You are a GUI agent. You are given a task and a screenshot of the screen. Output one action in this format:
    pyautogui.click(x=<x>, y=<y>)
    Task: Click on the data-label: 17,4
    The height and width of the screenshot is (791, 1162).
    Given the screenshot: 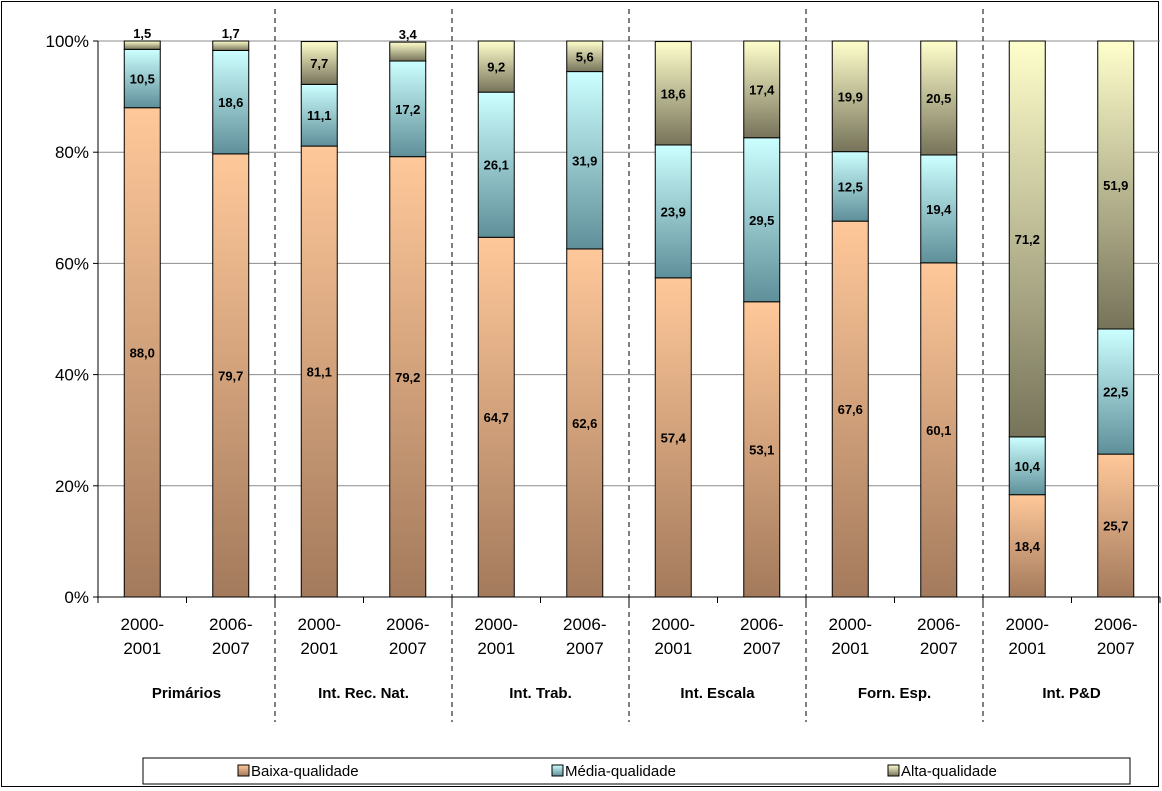 What is the action you would take?
    pyautogui.click(x=762, y=89)
    